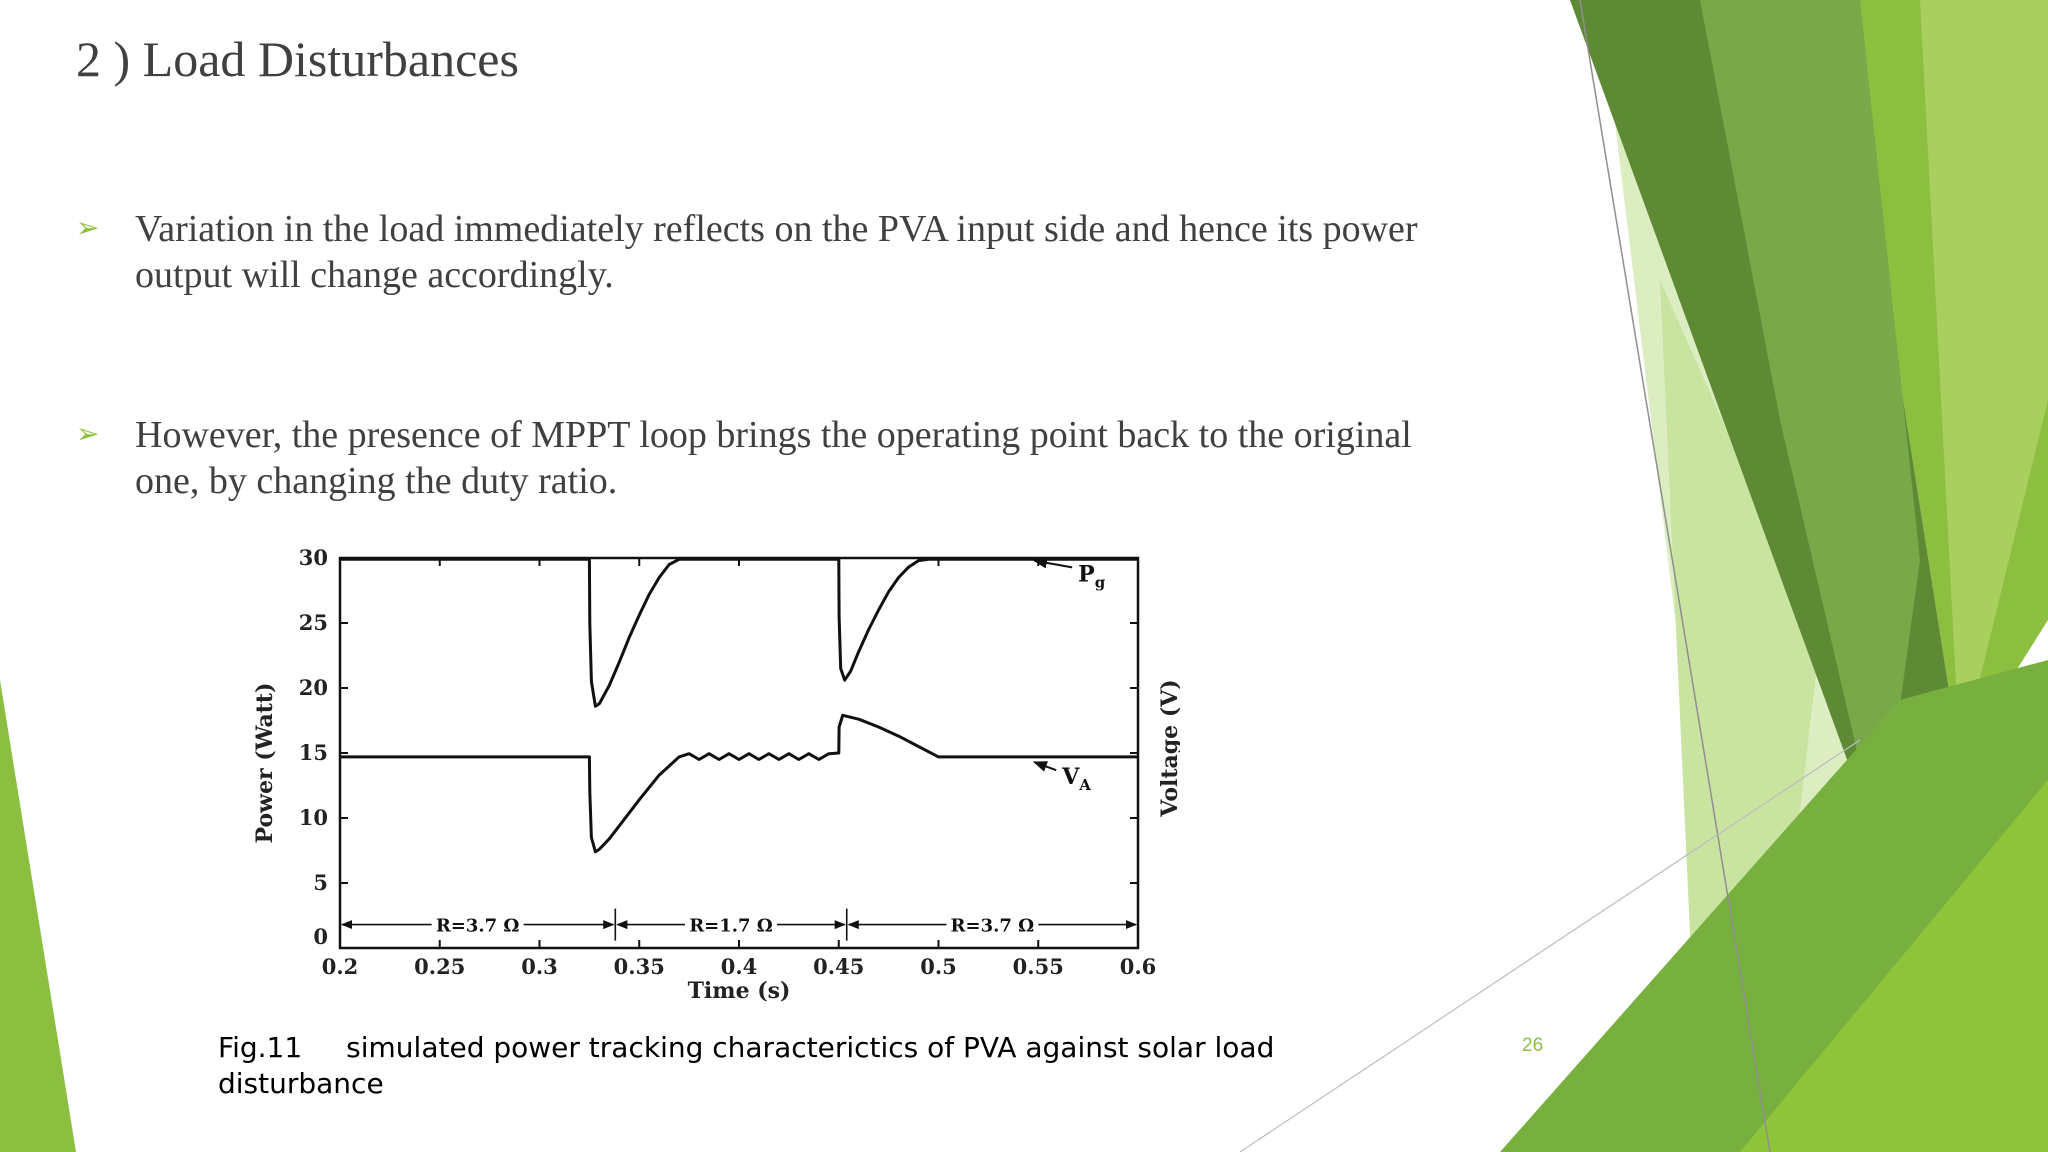 The image size is (2048, 1152). Describe the element at coordinates (1533, 1045) in the screenshot. I see `slide-number: 26` at that location.